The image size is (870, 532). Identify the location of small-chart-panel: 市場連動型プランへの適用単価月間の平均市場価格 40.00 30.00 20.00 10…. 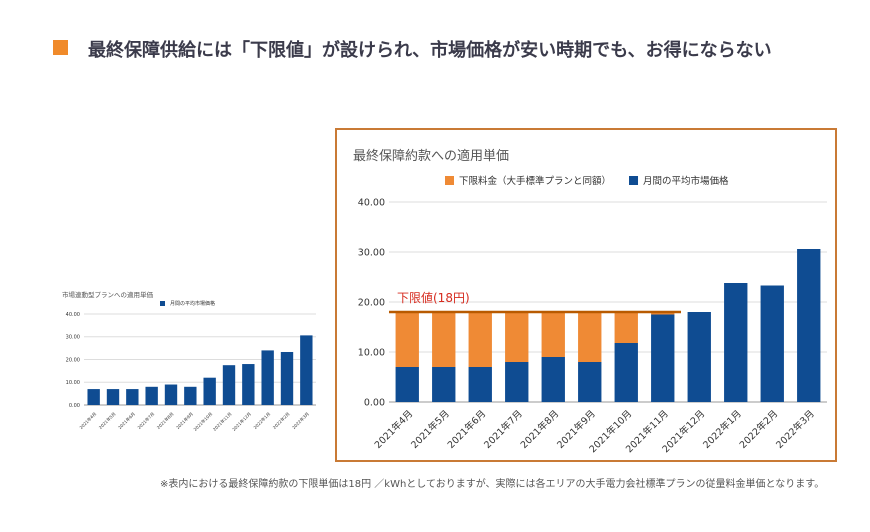
(189, 365).